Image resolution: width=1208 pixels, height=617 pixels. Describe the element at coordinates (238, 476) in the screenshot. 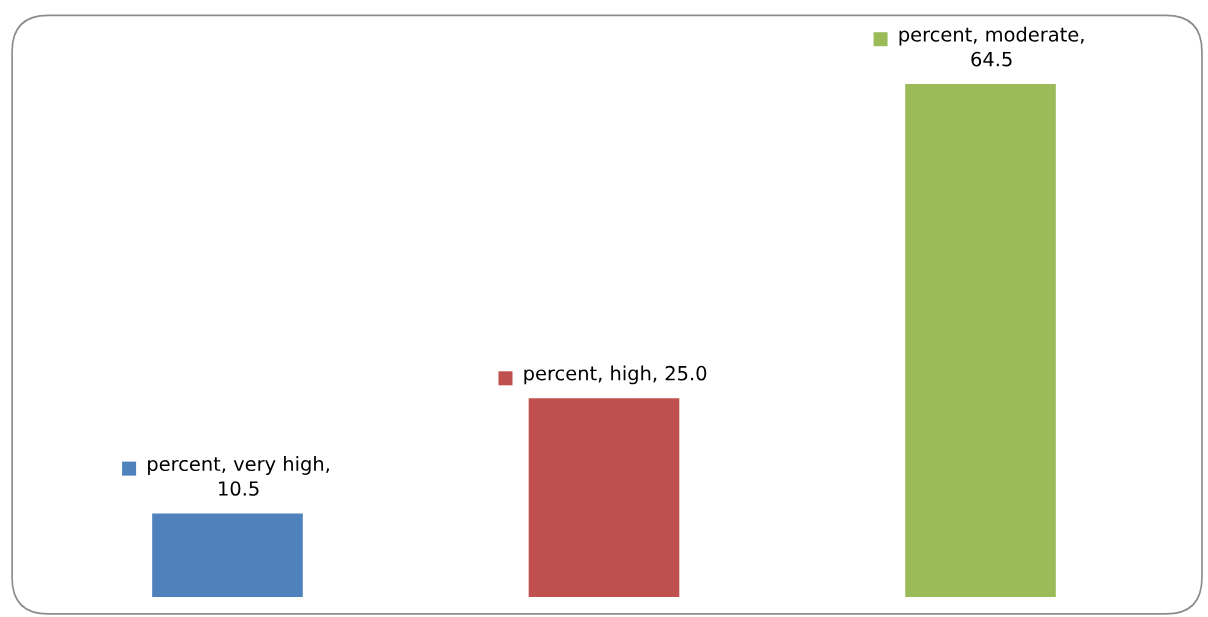

I see `data-label: percent, very high, 10.5` at that location.